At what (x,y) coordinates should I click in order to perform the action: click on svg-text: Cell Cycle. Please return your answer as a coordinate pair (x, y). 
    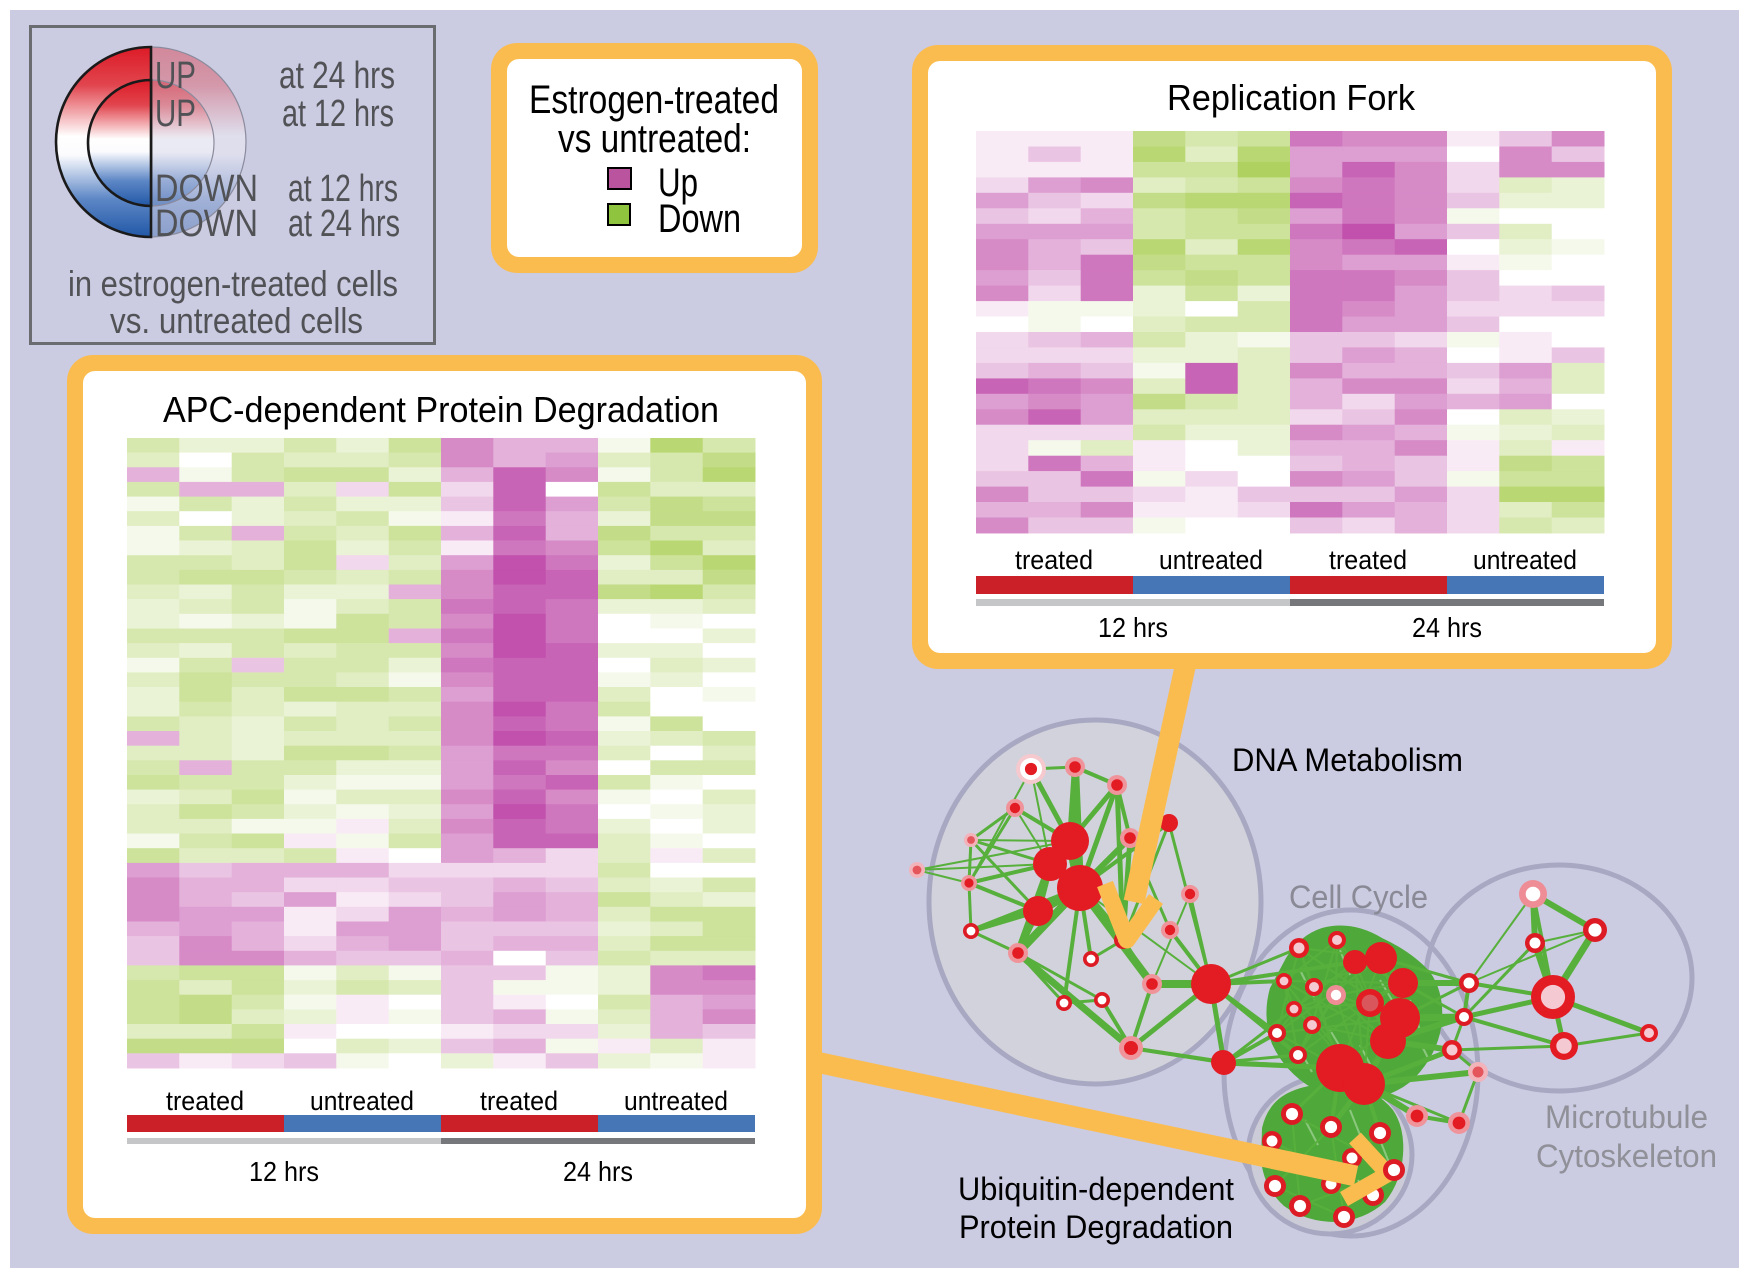
    Looking at the image, I should click on (1358, 897).